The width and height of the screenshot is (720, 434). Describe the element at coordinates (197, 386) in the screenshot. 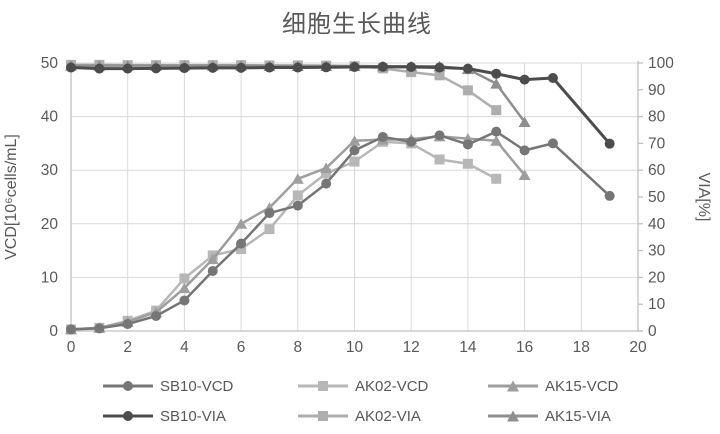

I see `legend-label: SB10-VCD` at that location.